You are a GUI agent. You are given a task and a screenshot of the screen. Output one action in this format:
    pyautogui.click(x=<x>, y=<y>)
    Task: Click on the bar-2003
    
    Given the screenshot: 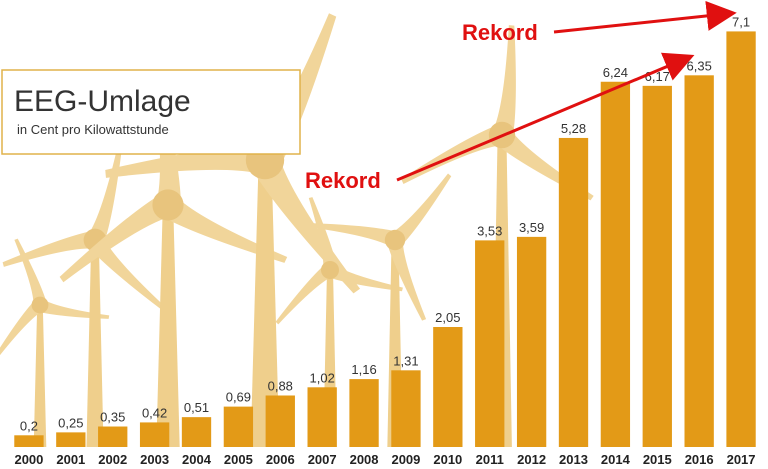 What is the action you would take?
    pyautogui.click(x=154, y=434)
    